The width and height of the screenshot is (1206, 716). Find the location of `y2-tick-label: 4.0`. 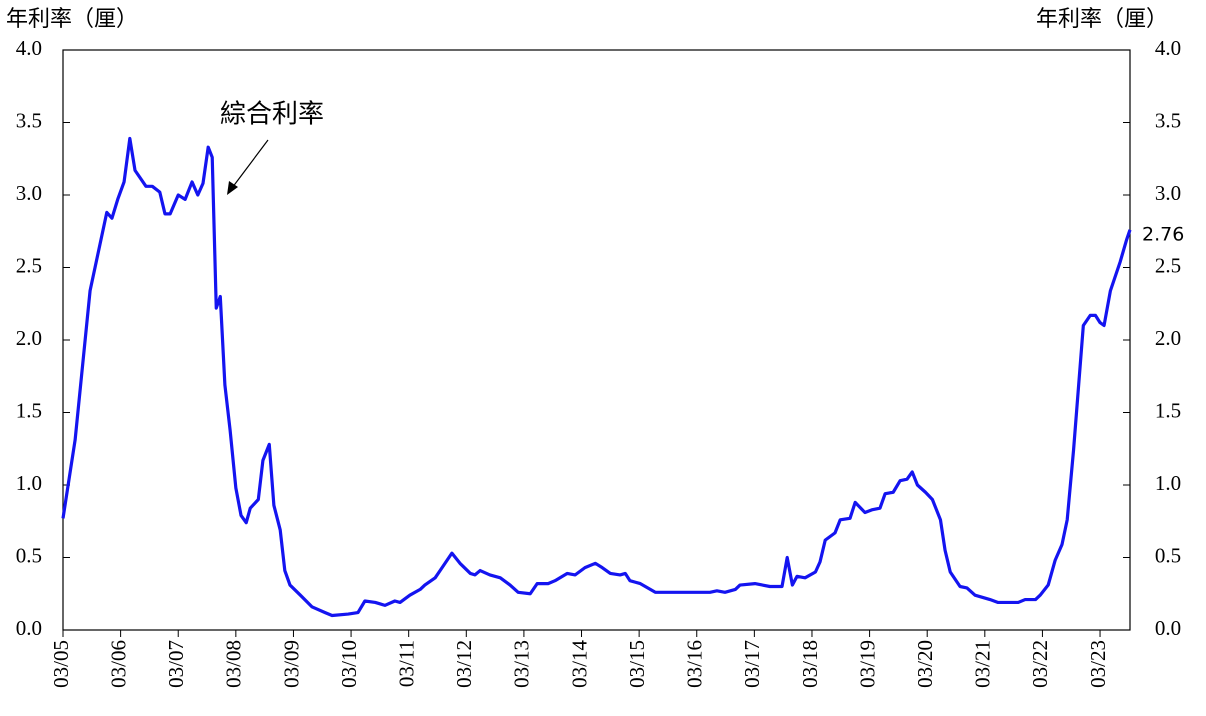

y2-tick-label: 4.0 is located at coordinates (1168, 48).